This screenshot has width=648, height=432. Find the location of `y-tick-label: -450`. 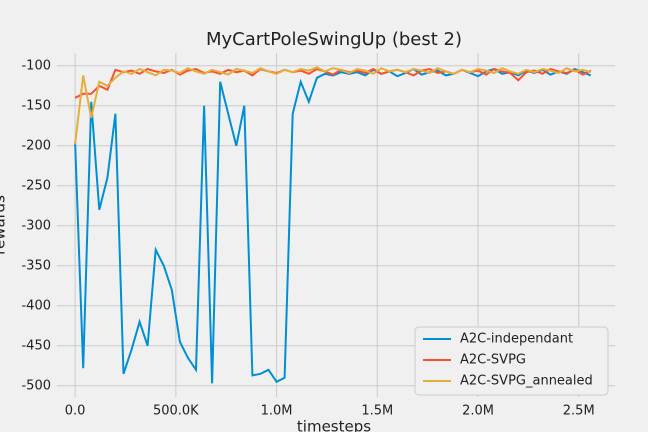

y-tick-label: -450 is located at coordinates (36, 345).